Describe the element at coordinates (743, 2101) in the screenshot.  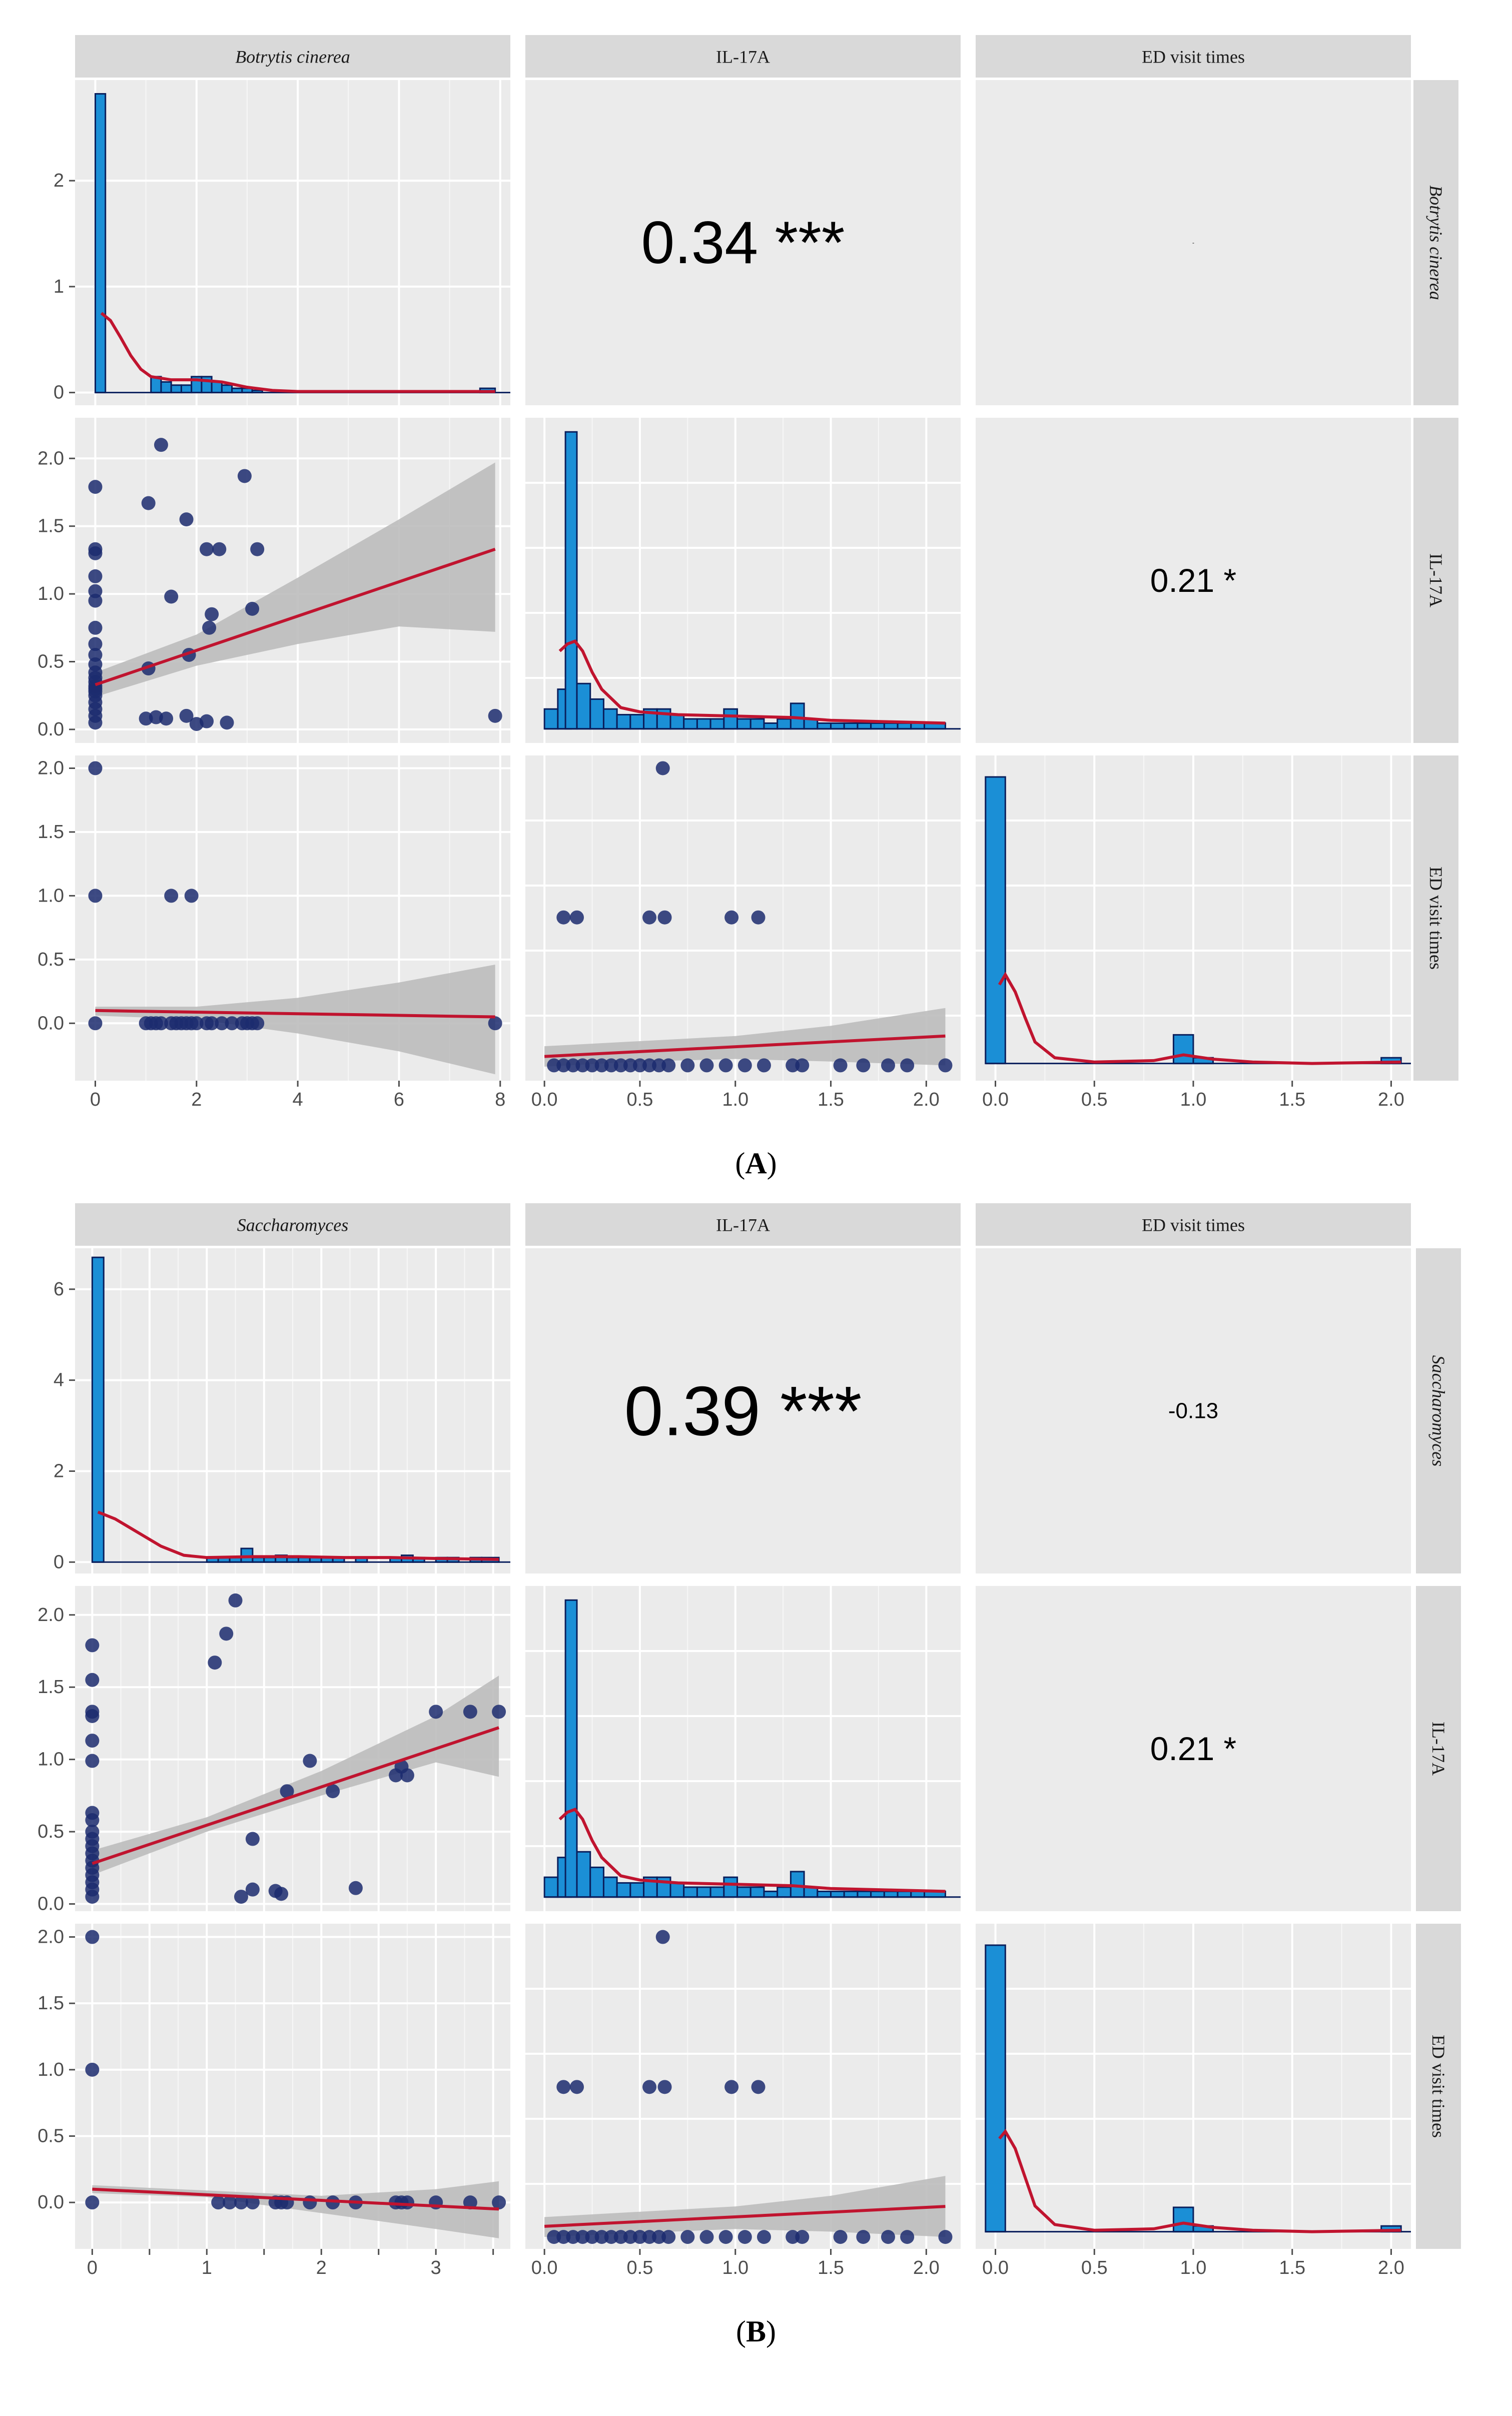
I see `cell-2-1: 0.0 0.5 1.0 1.5 2.0` at that location.